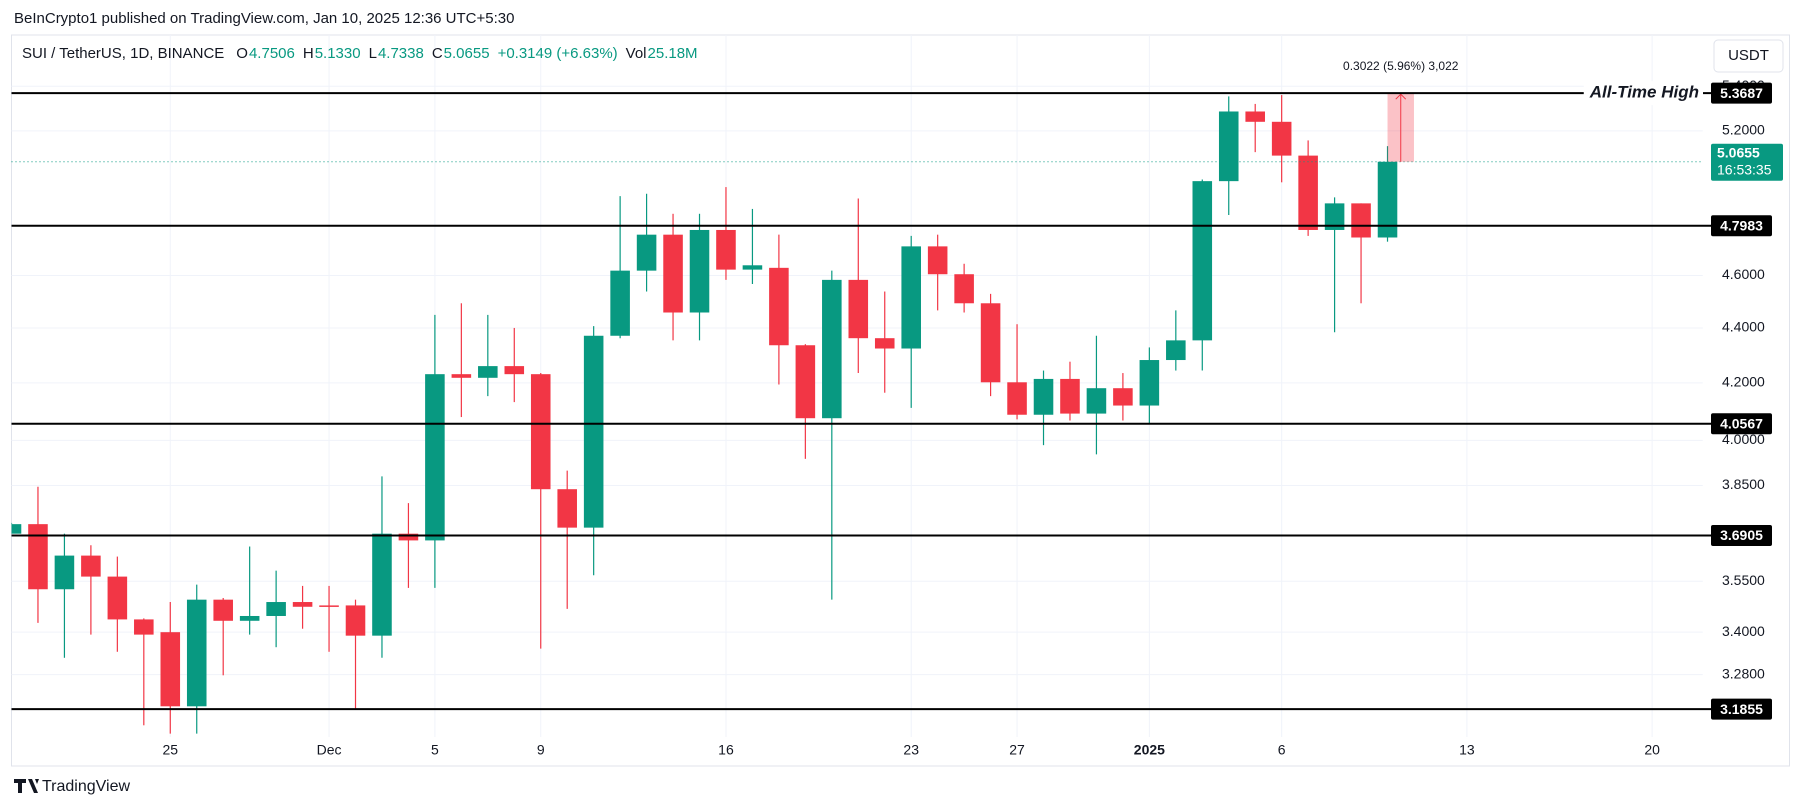 Image resolution: width=1804 pixels, height=803 pixels. Describe the element at coordinates (1743, 130) in the screenshot. I see `y-tick-label: 5.2000` at that location.